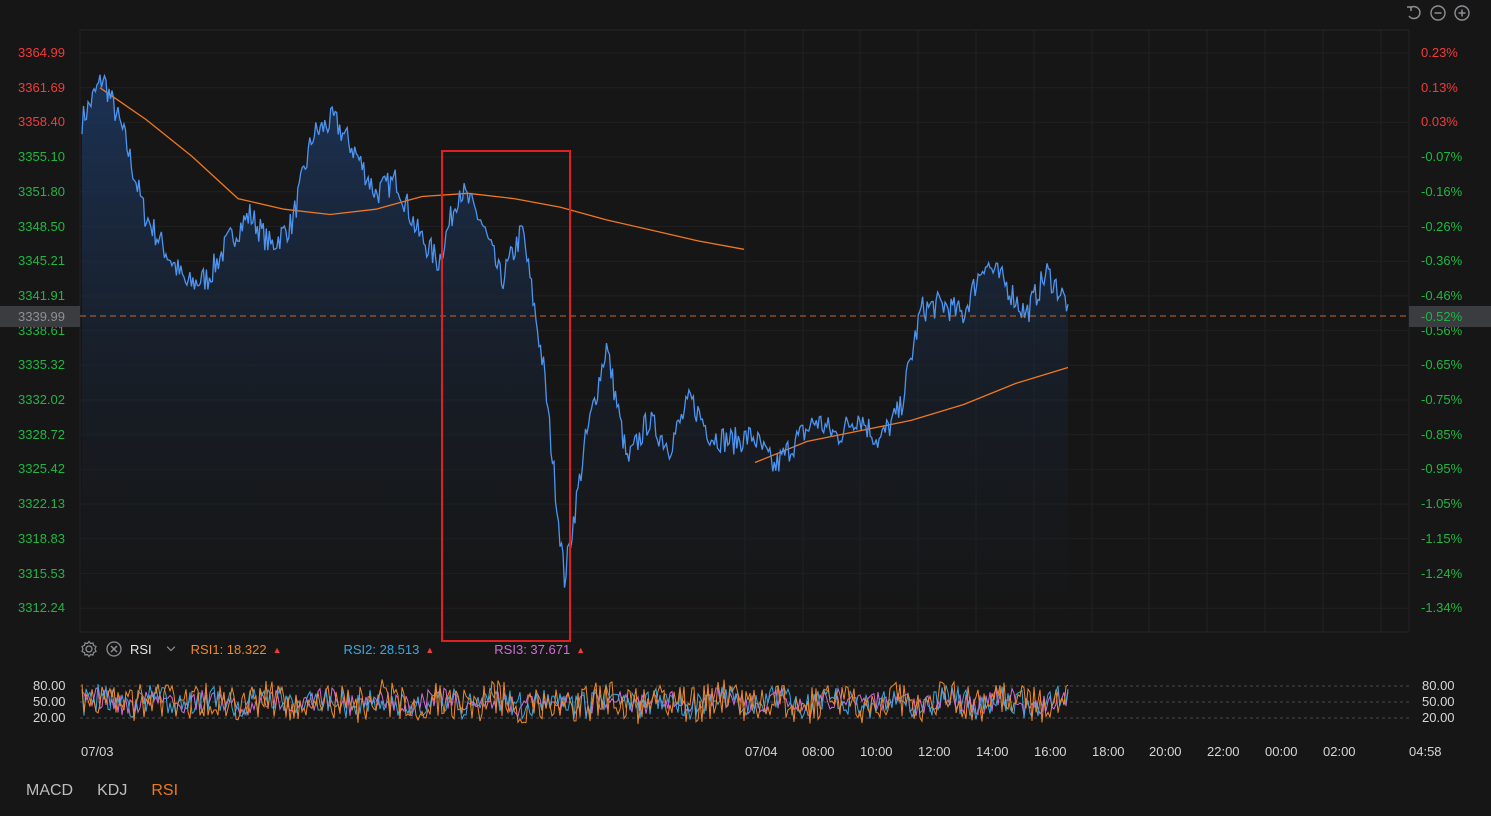 The image size is (1491, 816). I want to click on price-axis-label: 3361.69, so click(41, 87).